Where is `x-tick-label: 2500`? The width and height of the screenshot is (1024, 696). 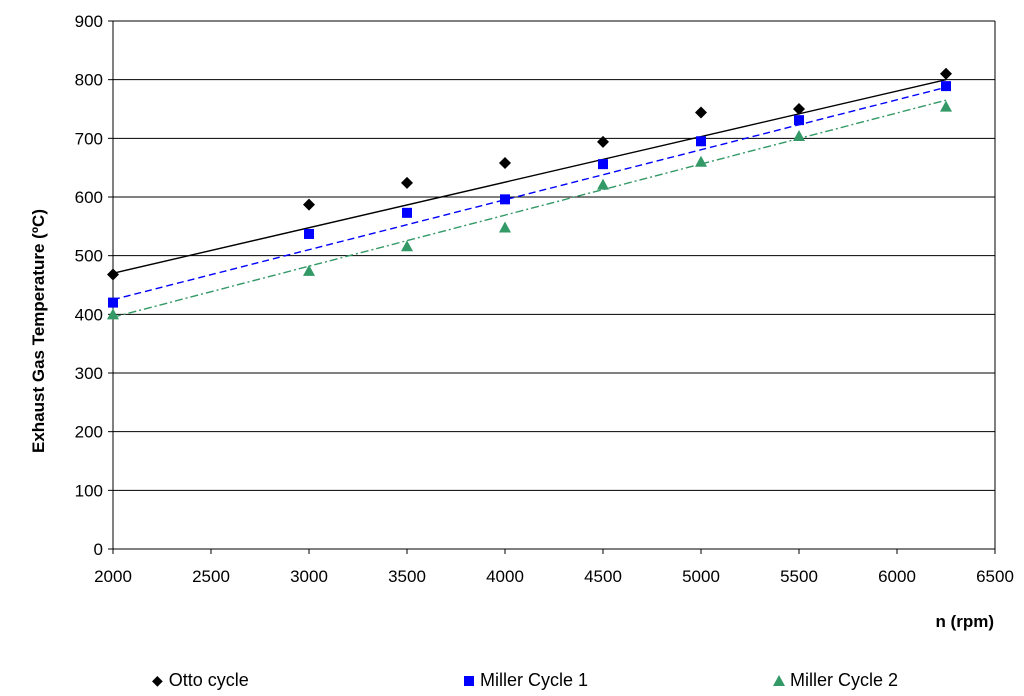
x-tick-label: 2500 is located at coordinates (211, 576).